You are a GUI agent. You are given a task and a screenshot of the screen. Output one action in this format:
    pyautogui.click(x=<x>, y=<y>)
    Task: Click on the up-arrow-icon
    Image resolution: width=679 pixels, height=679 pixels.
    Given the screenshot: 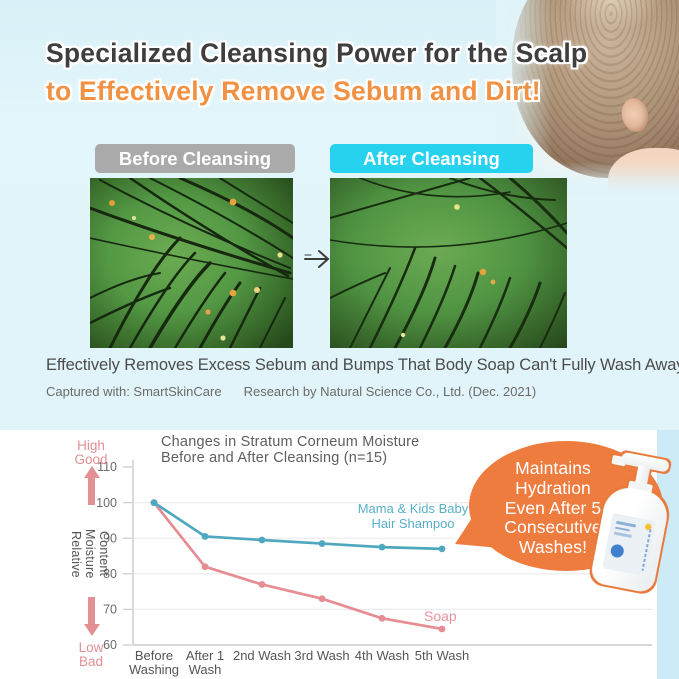 What is the action you would take?
    pyautogui.click(x=91, y=485)
    